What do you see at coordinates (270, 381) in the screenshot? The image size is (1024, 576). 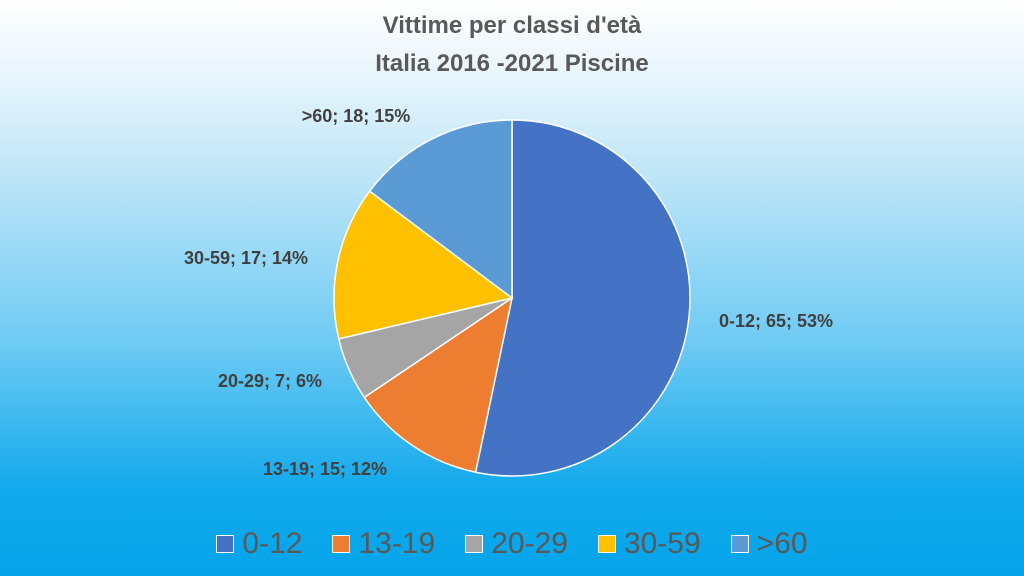 I see `data-label-20-29: 20-29; 7; 6%` at bounding box center [270, 381].